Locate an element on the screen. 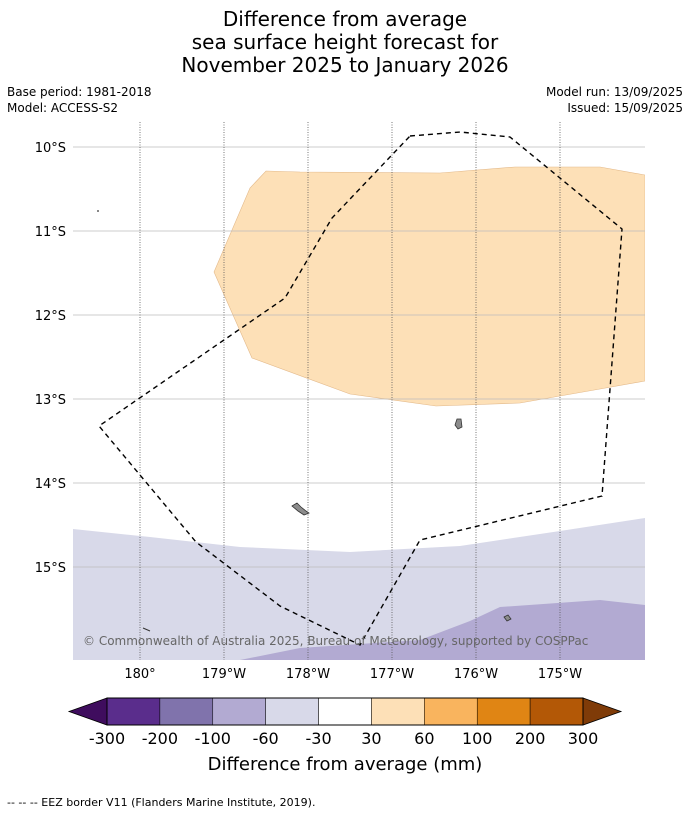 The image size is (690, 816). model-name: Model: ACCESS-S2 is located at coordinates (63, 108).